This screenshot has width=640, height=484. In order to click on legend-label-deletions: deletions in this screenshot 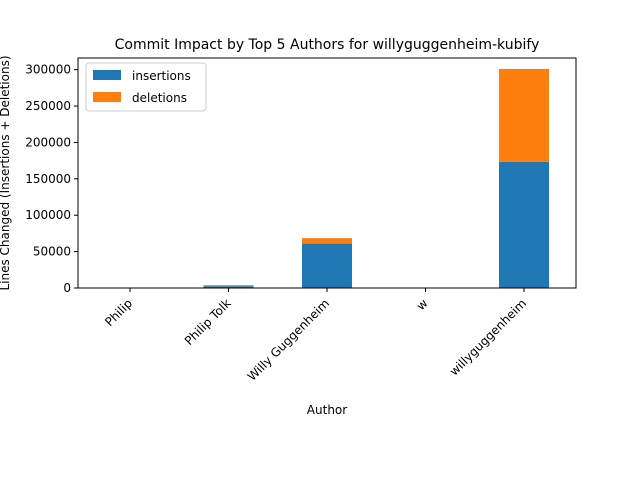, I will do `click(159, 98)`.